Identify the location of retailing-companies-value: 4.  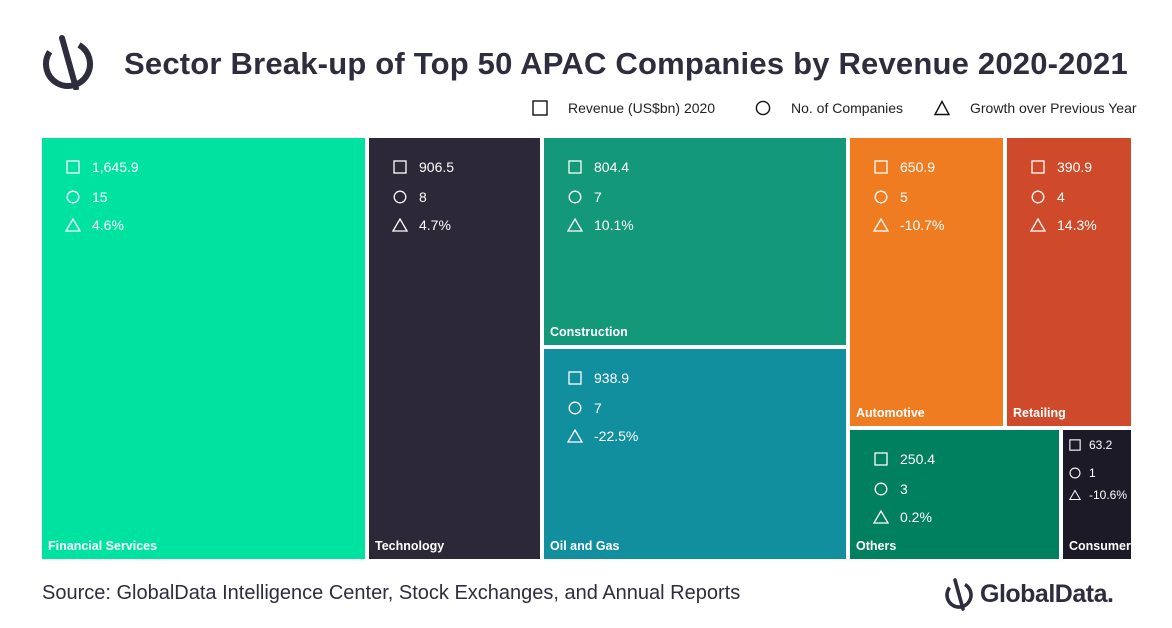
(1061, 197).